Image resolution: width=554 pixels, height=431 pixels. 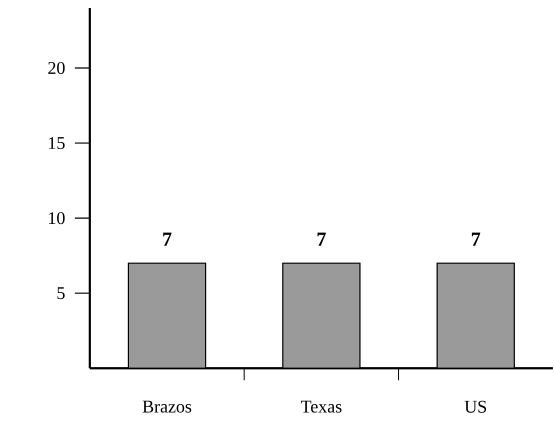 What do you see at coordinates (56, 68) in the screenshot?
I see `y-tick-label: 20` at bounding box center [56, 68].